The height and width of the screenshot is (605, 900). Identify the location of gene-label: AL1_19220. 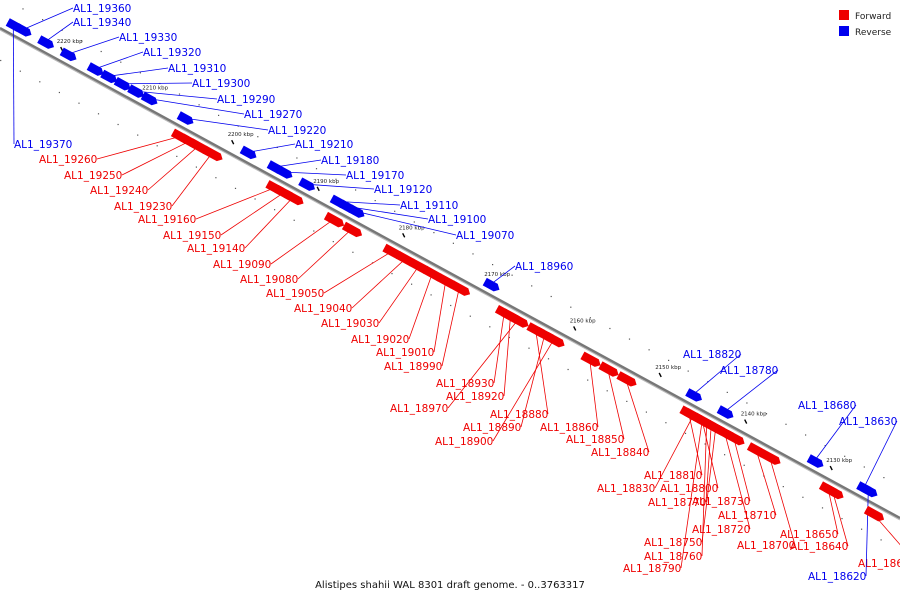
(297, 131).